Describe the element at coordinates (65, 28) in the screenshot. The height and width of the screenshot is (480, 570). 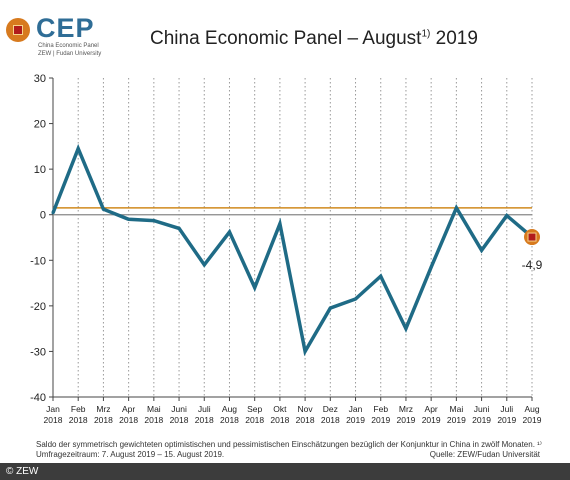
I see `logo-text: CEP` at that location.